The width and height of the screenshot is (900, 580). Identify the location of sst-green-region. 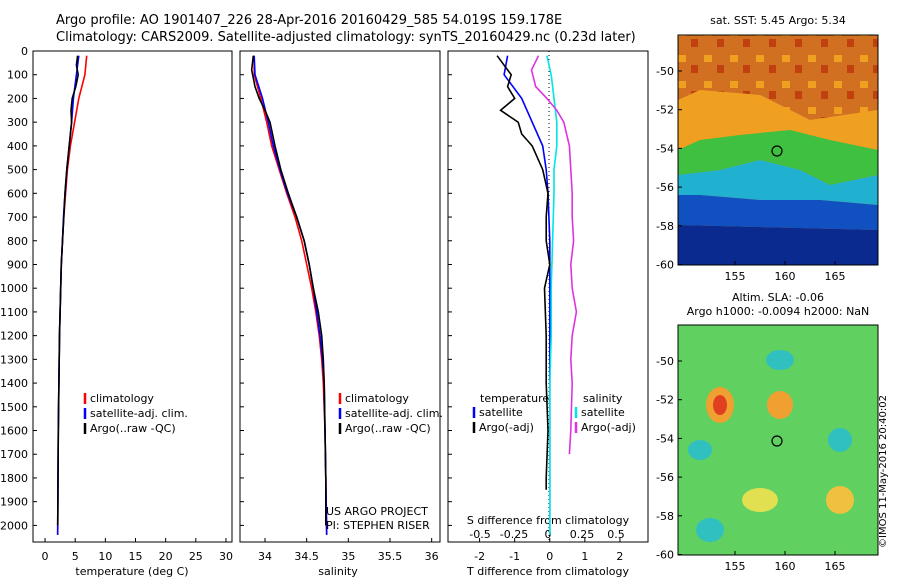
(778, 157).